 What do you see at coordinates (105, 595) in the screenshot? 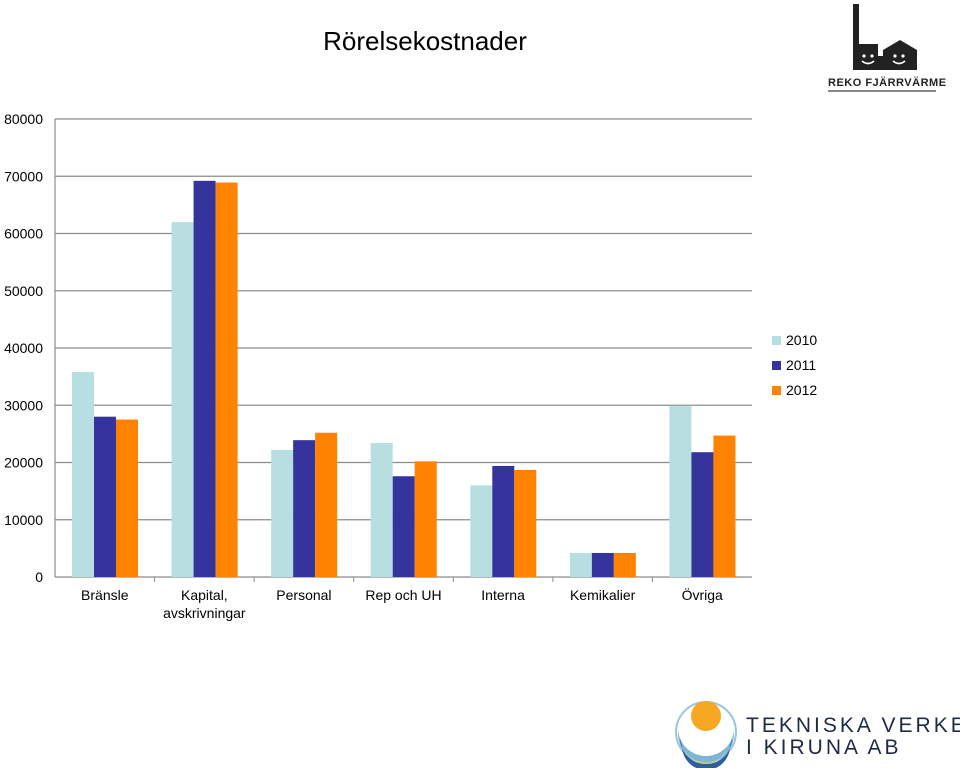
I see `x-tick-label: Bränsle` at bounding box center [105, 595].